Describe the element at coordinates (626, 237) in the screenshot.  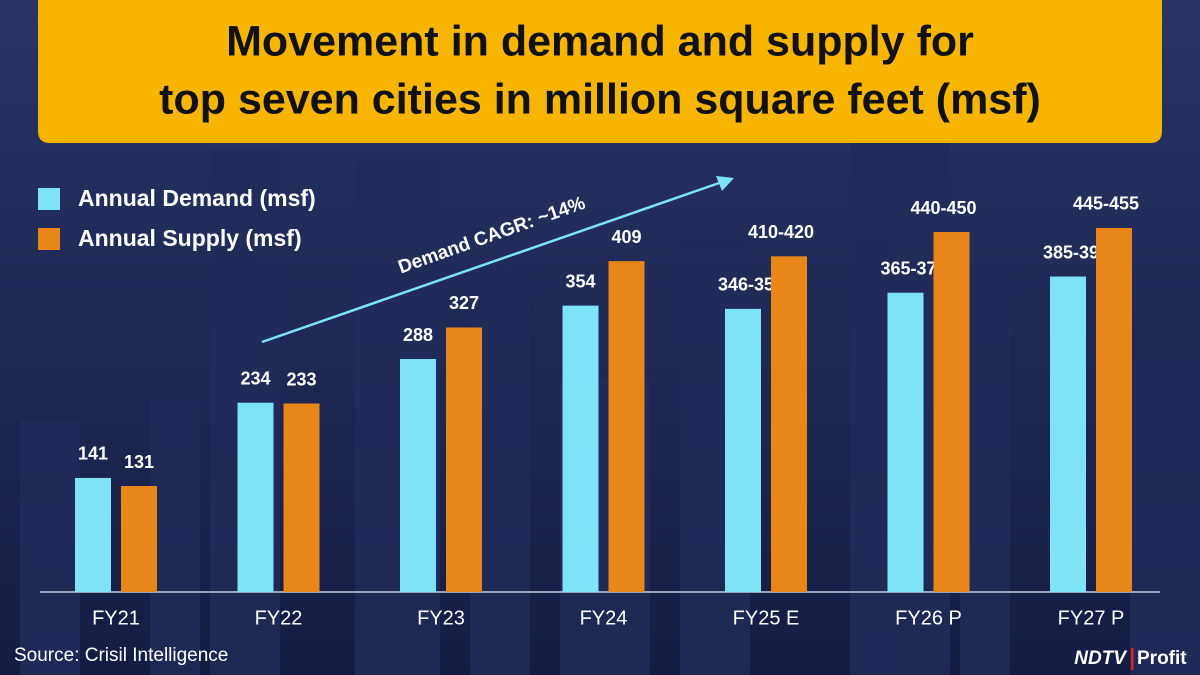
I see `value-label: 409` at that location.